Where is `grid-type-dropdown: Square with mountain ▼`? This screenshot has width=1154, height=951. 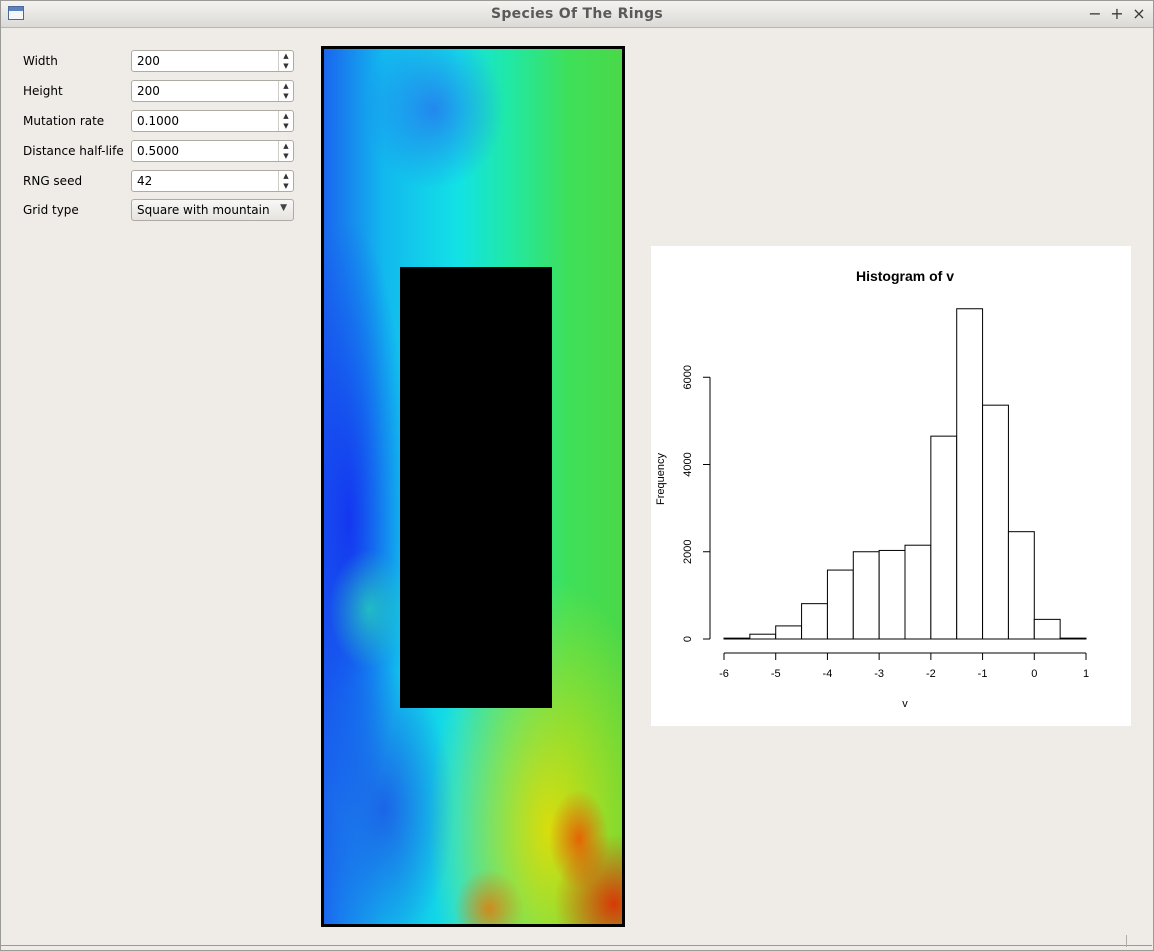 grid-type-dropdown: Square with mountain ▼ is located at coordinates (212, 210).